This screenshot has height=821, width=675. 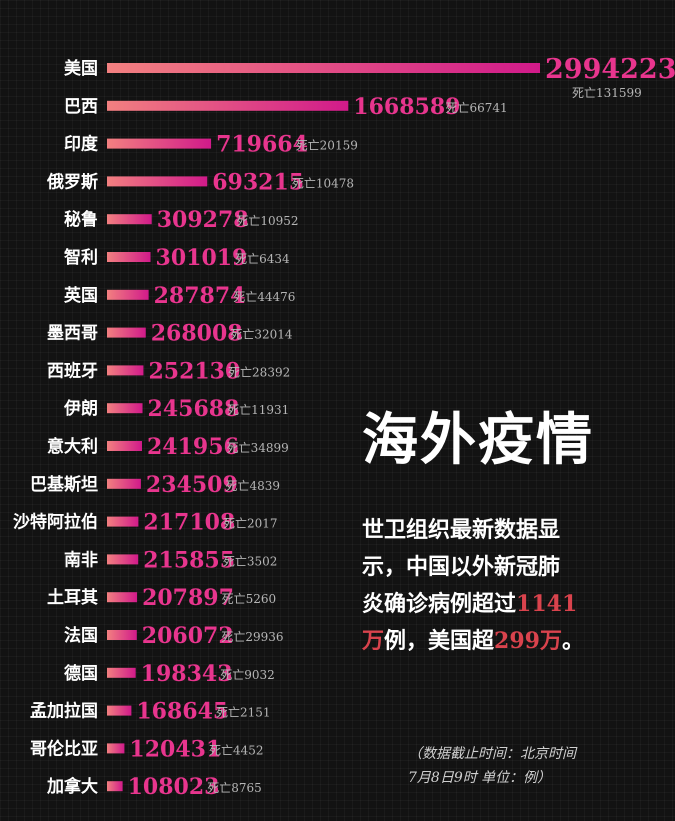 I want to click on country-label: 土耳其, so click(x=72, y=597).